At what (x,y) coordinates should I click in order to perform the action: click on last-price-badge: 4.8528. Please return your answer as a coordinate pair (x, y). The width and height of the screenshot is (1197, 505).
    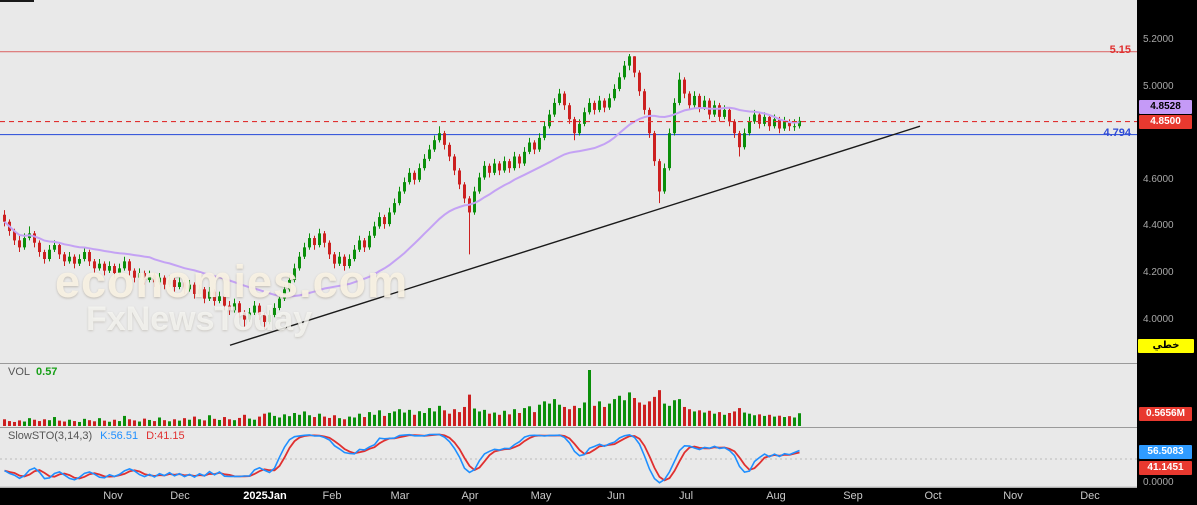
    Looking at the image, I should click on (1165, 107).